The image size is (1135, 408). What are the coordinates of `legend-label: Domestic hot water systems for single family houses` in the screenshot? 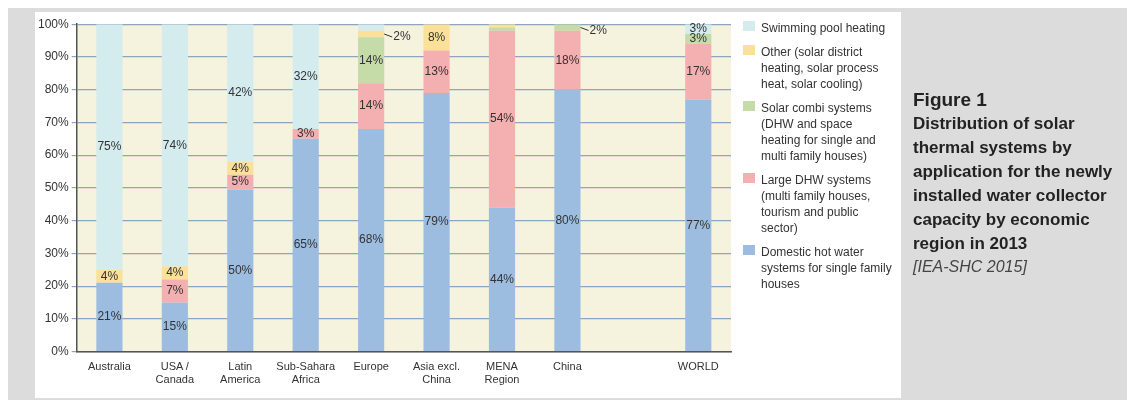 It's located at (827, 268).